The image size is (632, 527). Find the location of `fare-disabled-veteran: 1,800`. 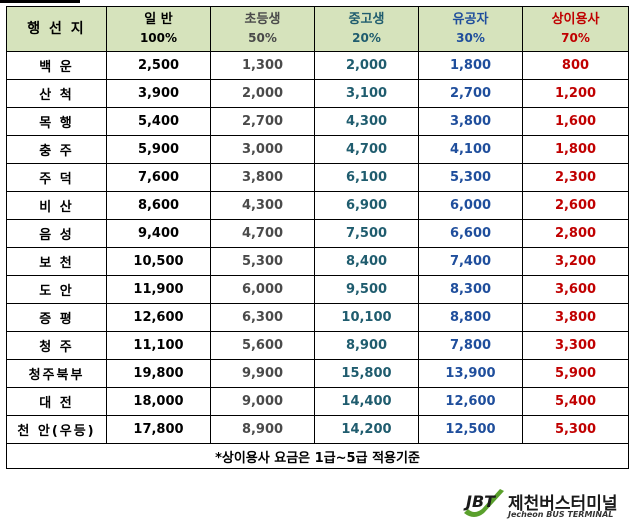

fare-disabled-veteran: 1,800 is located at coordinates (575, 149).